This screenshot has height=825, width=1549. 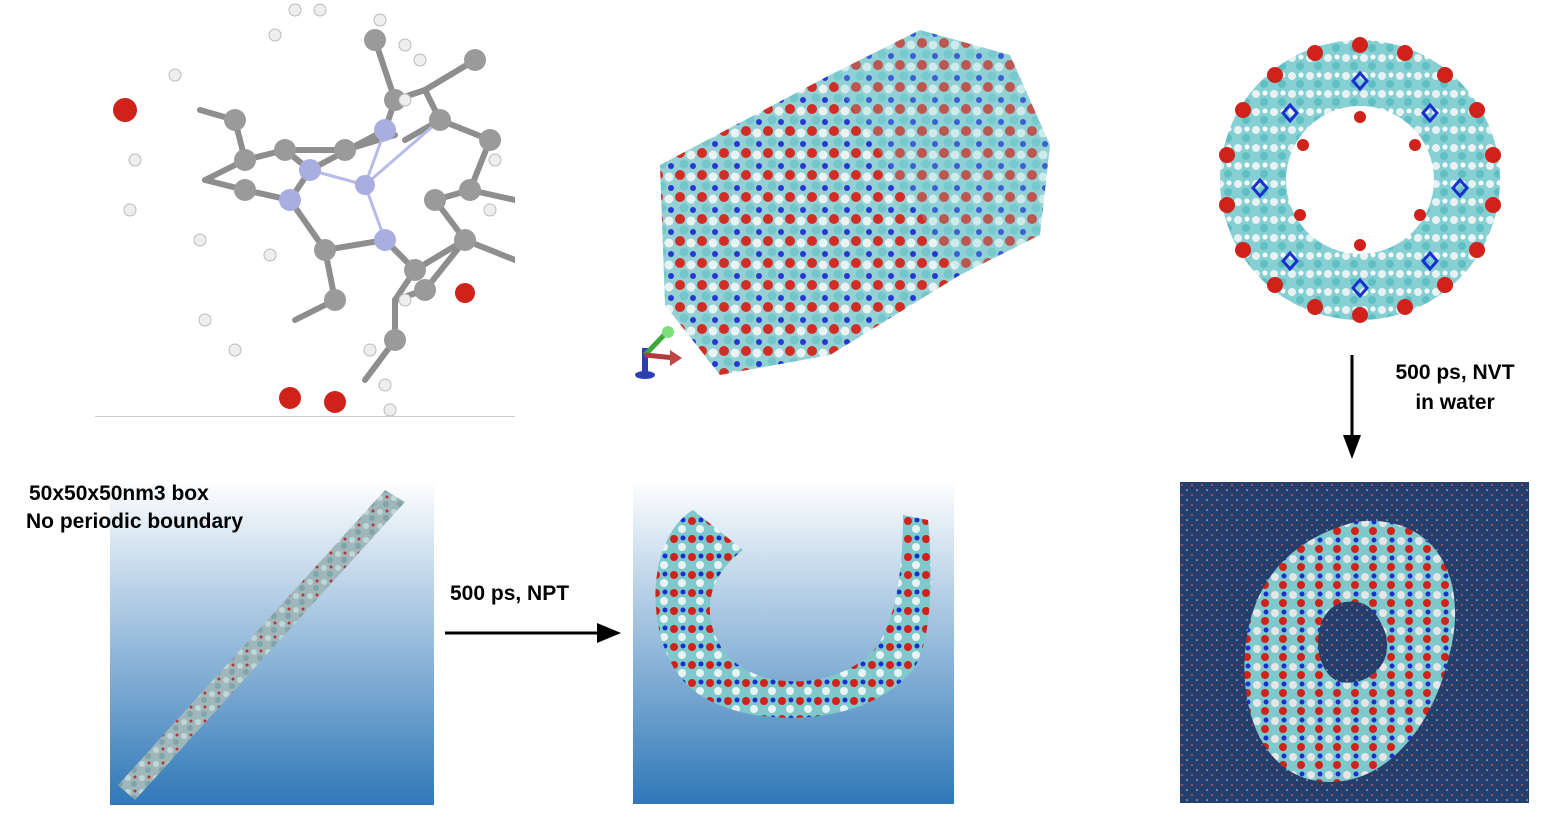 I want to click on stacked-nanotube-panel, so click(x=845, y=200).